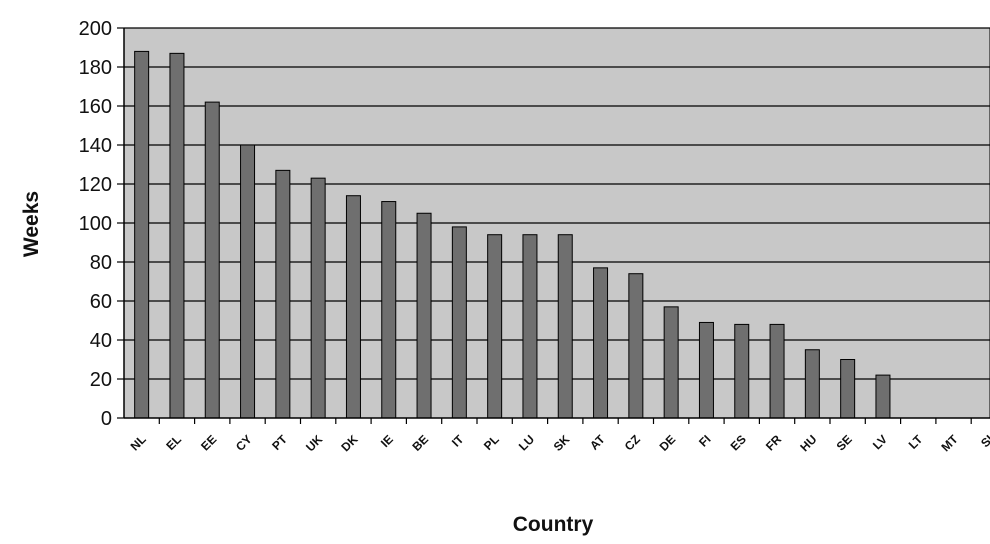 The image size is (990, 544). Describe the element at coordinates (95, 68) in the screenshot. I see `y-tick-label: 180` at that location.